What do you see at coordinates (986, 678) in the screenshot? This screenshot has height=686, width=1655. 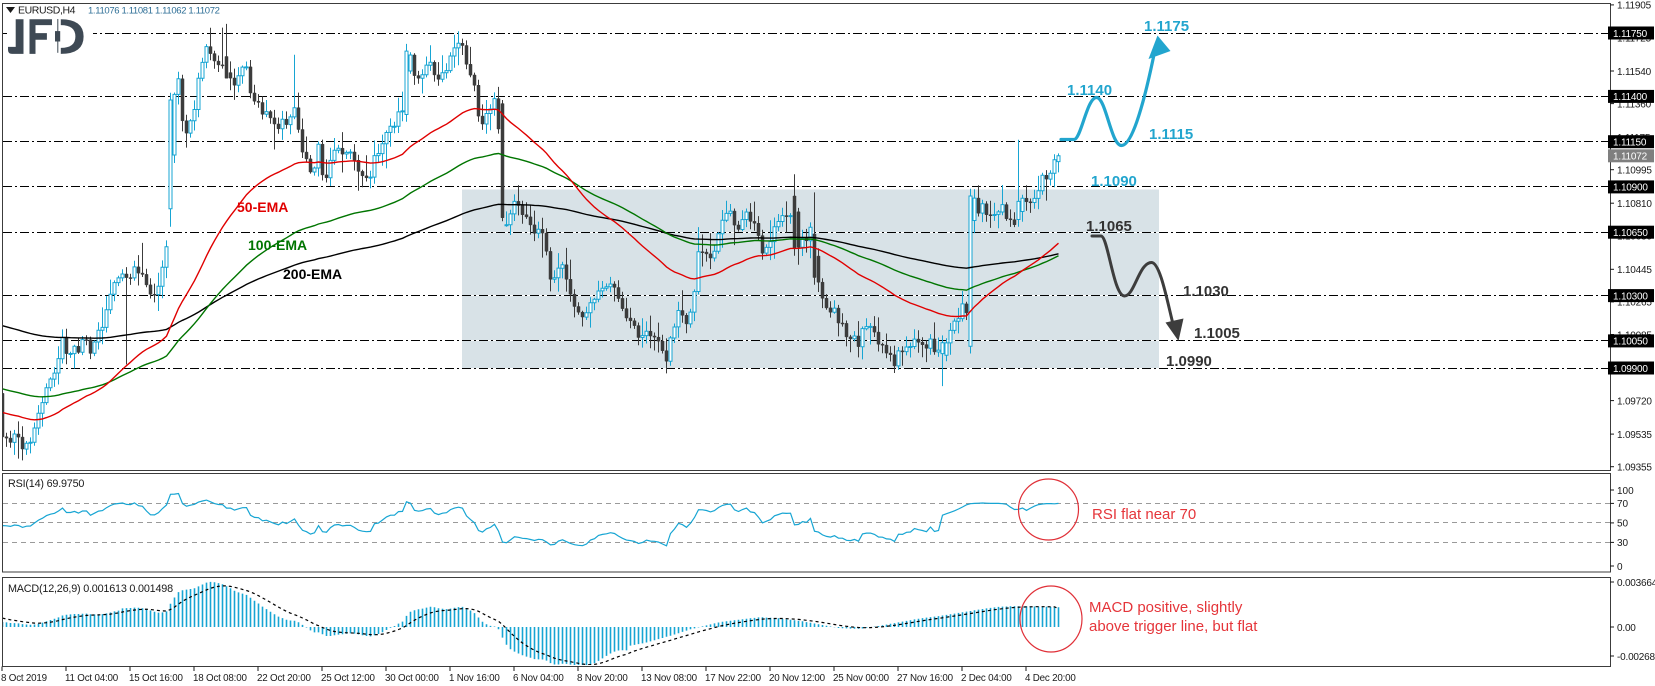 I see `svg-text: 2 Dec 04:00` at bounding box center [986, 678].